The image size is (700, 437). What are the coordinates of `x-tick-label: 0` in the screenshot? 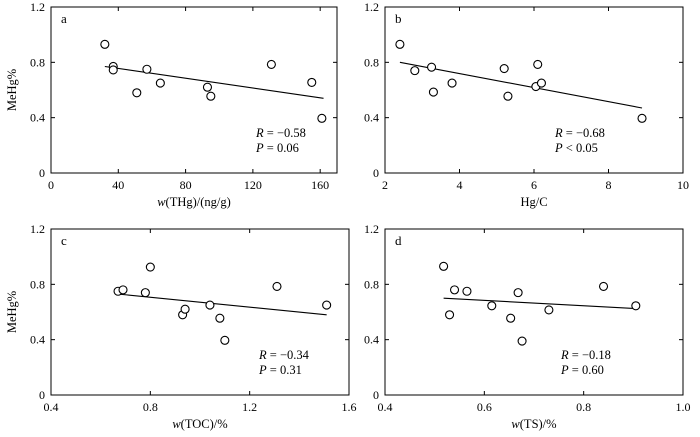 It's located at (51, 185).